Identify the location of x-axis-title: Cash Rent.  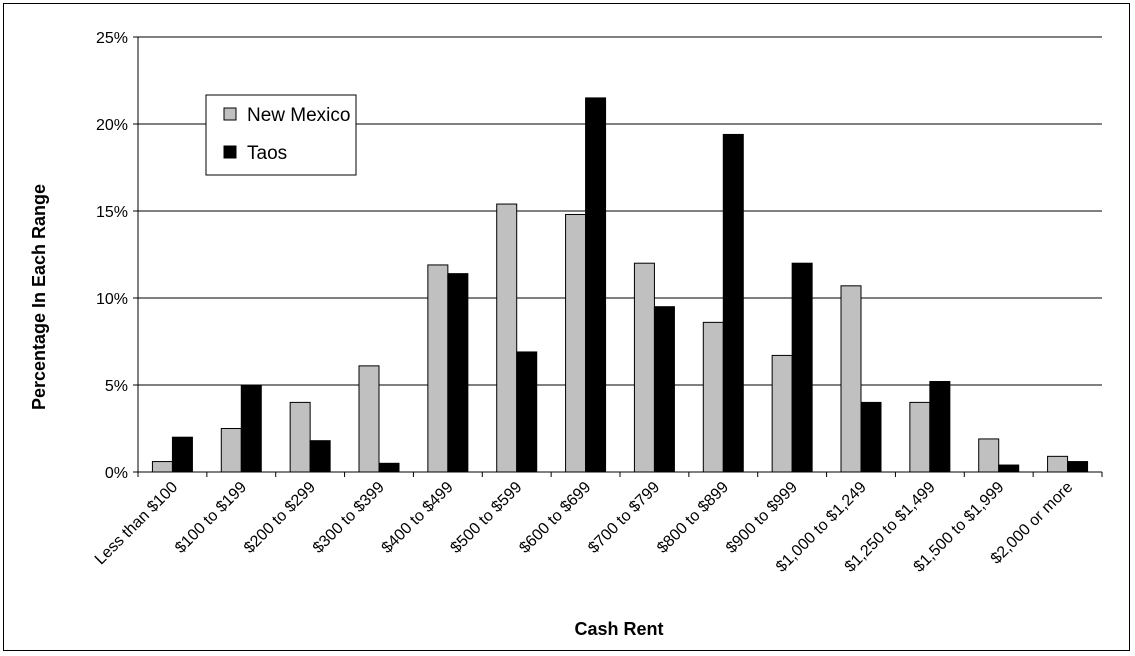
(618, 629).